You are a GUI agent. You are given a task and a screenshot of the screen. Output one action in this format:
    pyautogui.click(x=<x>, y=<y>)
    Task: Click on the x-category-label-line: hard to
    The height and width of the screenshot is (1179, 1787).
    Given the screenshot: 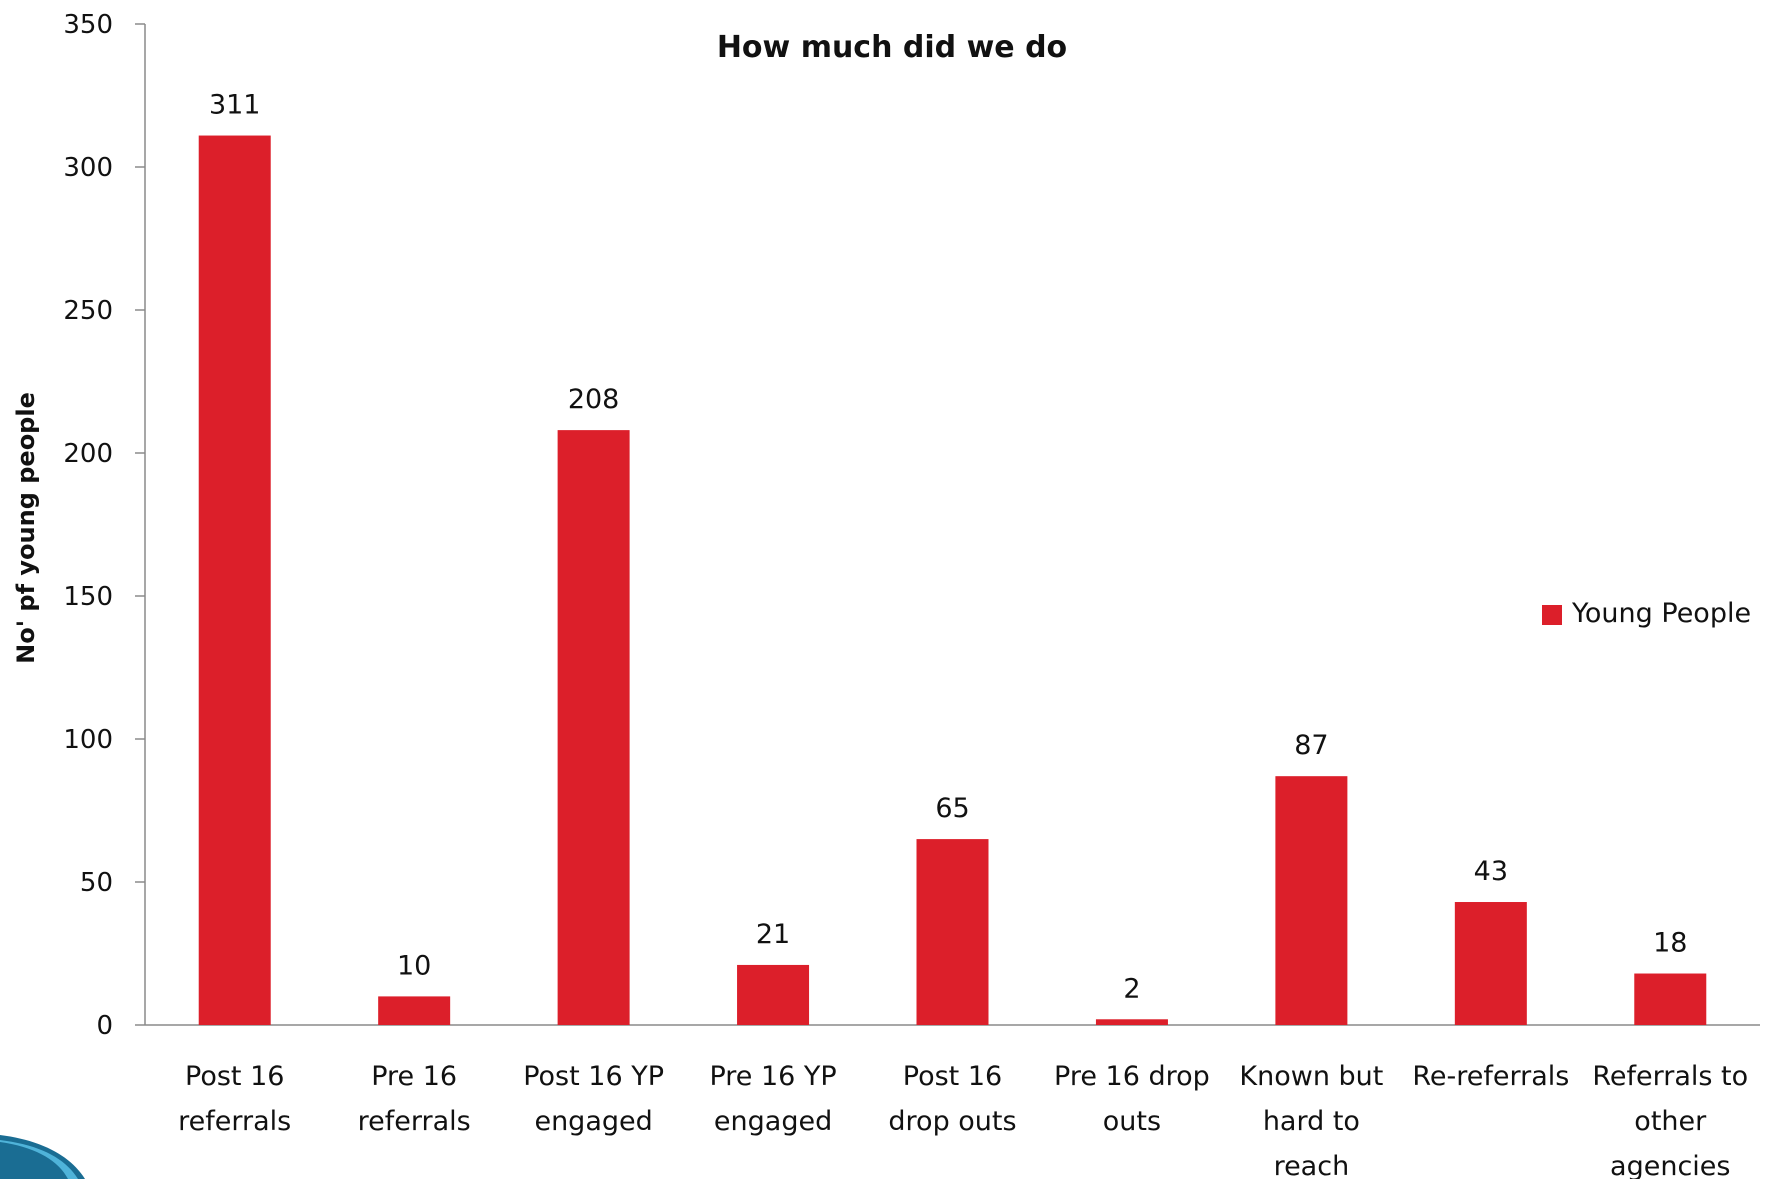 What is the action you would take?
    pyautogui.click(x=1311, y=1121)
    